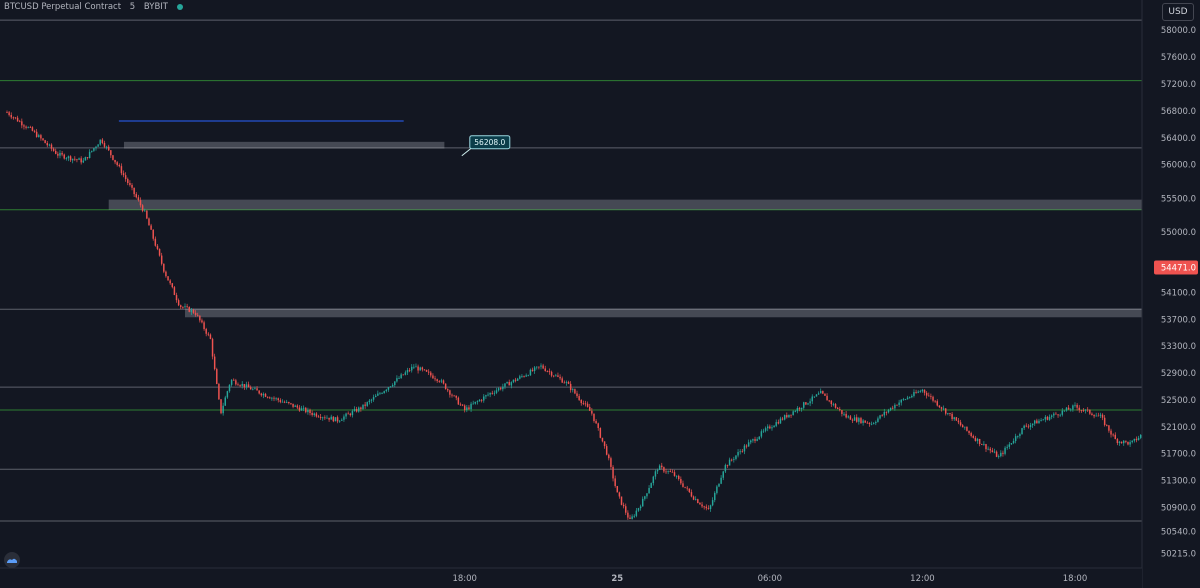  Describe the element at coordinates (132, 7) in the screenshot. I see `interval: 5` at that location.